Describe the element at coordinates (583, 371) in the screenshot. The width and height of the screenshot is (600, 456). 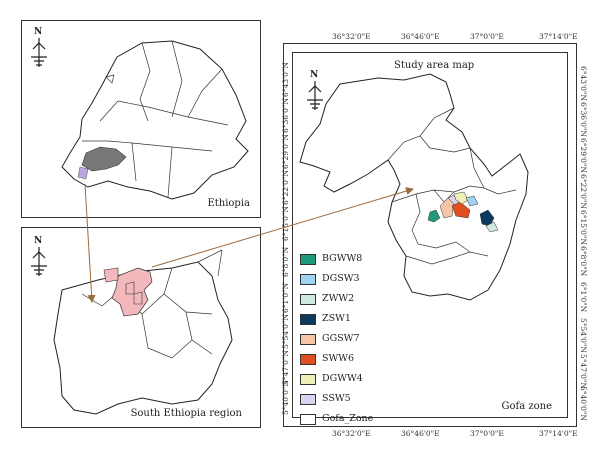
I see `tick-right: 5°47'0"N` at that location.